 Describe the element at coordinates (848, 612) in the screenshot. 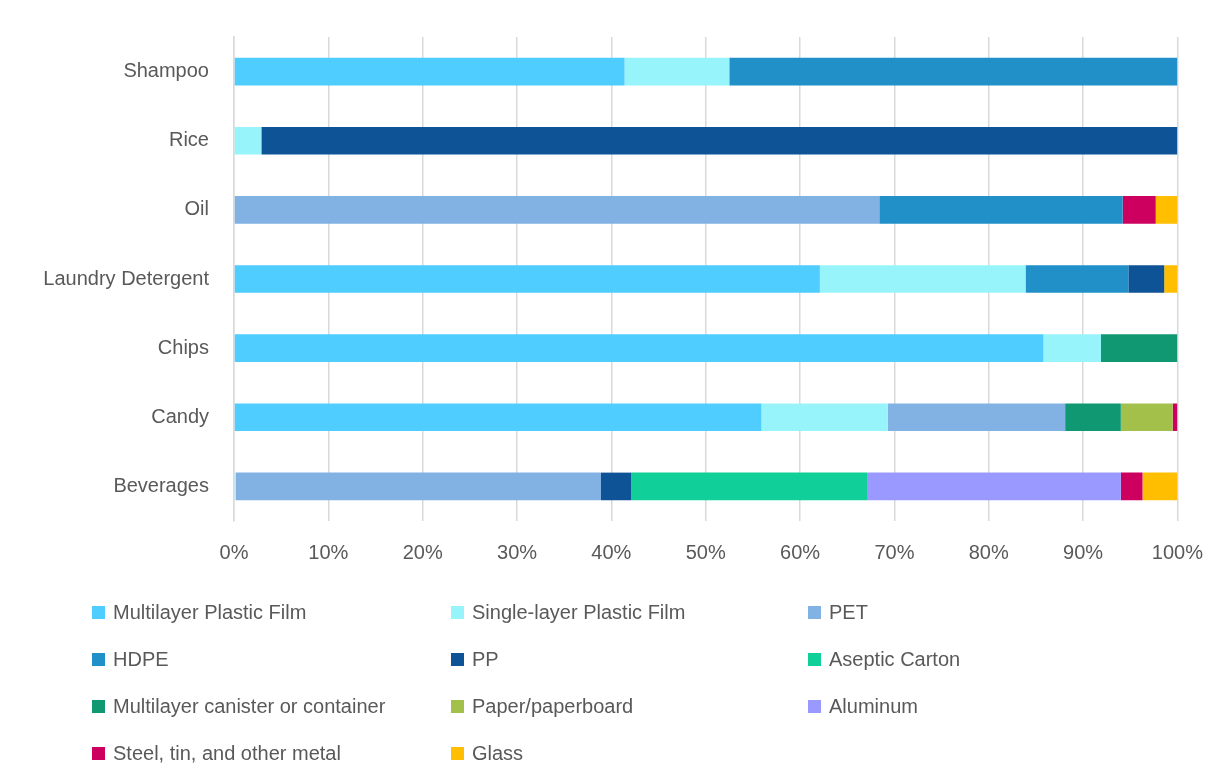

I see `legend-label: PET` at that location.